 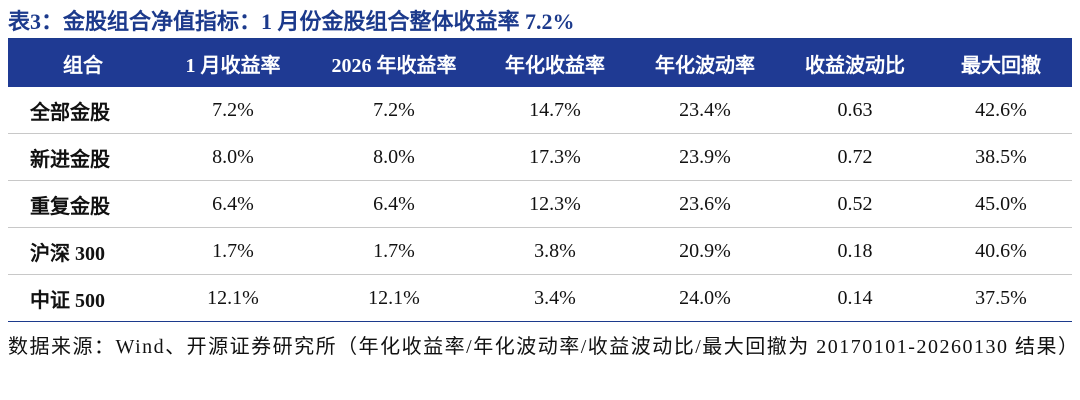 I want to click on table-row: 重复金股 6.4% 6.4% 12.3% 23.6% 0.52 45.0%, so click(x=540, y=204).